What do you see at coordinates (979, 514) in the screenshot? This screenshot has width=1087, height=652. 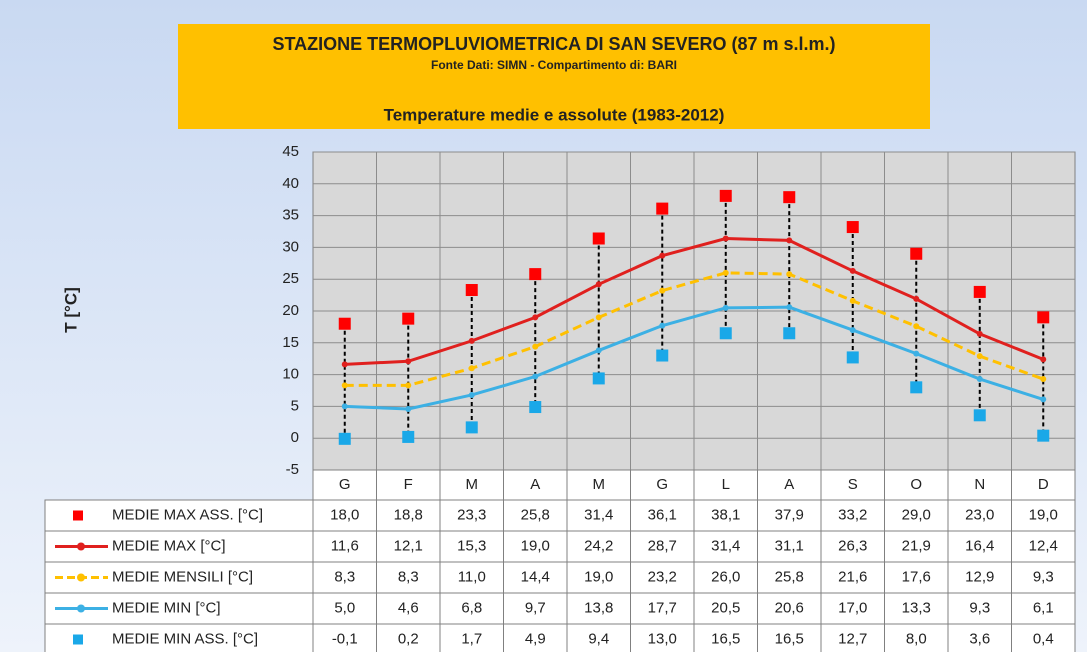 I see `table-cell: 23,0` at bounding box center [979, 514].